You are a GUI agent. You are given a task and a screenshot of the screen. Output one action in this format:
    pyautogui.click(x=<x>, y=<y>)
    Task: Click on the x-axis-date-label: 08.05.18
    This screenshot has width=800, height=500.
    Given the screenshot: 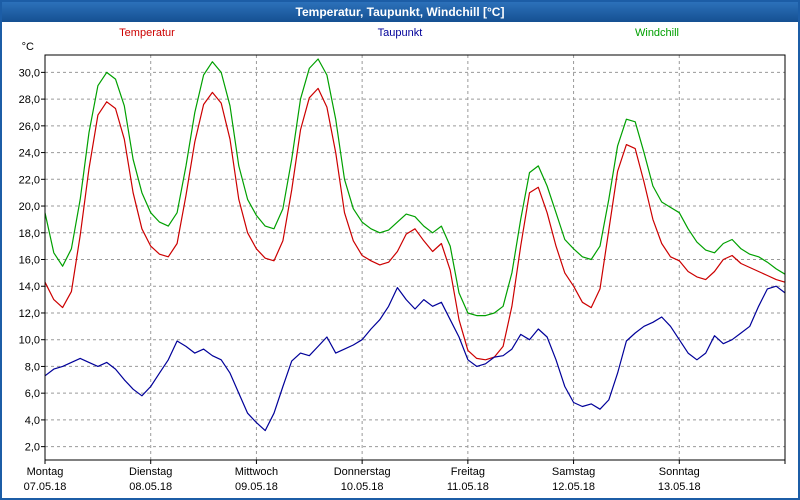 What is the action you would take?
    pyautogui.click(x=150, y=487)
    